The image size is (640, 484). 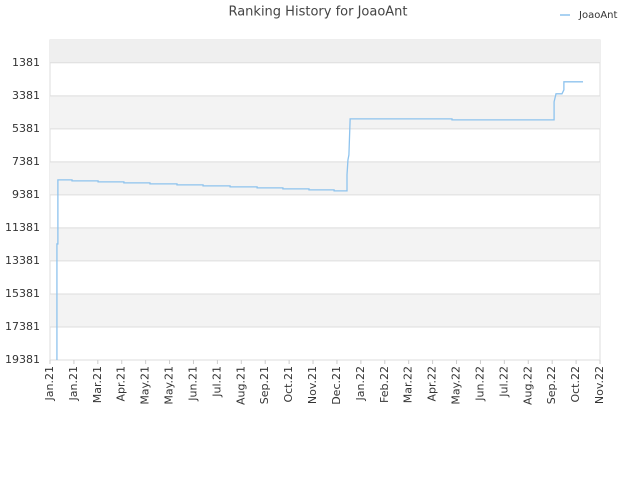 I want to click on x-tick-label: Apr.21, so click(x=121, y=384).